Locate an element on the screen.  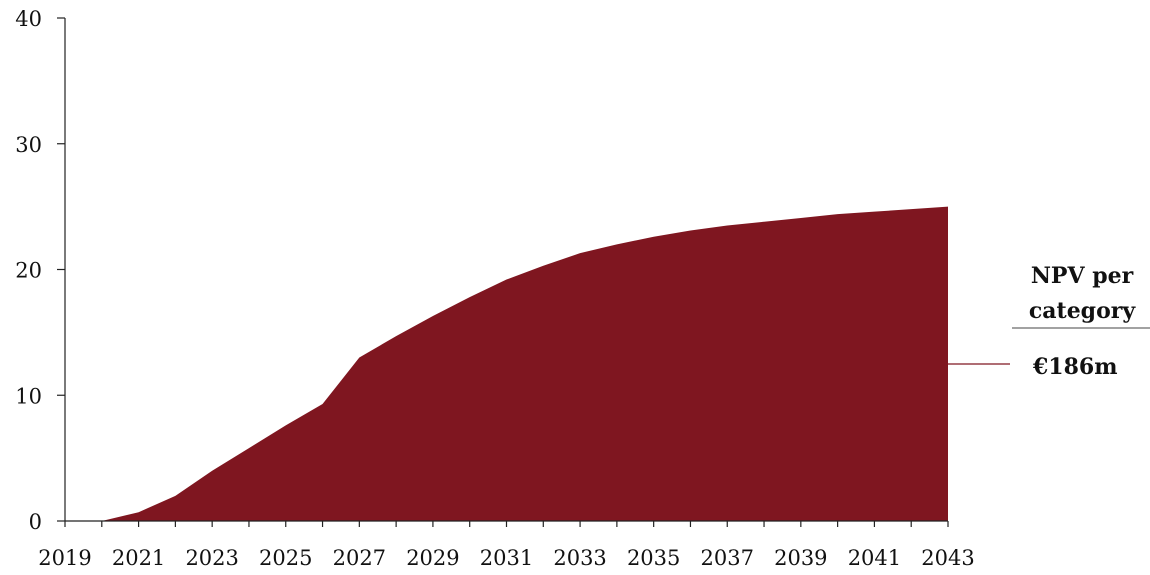
x-tick-label: 2031 is located at coordinates (506, 558).